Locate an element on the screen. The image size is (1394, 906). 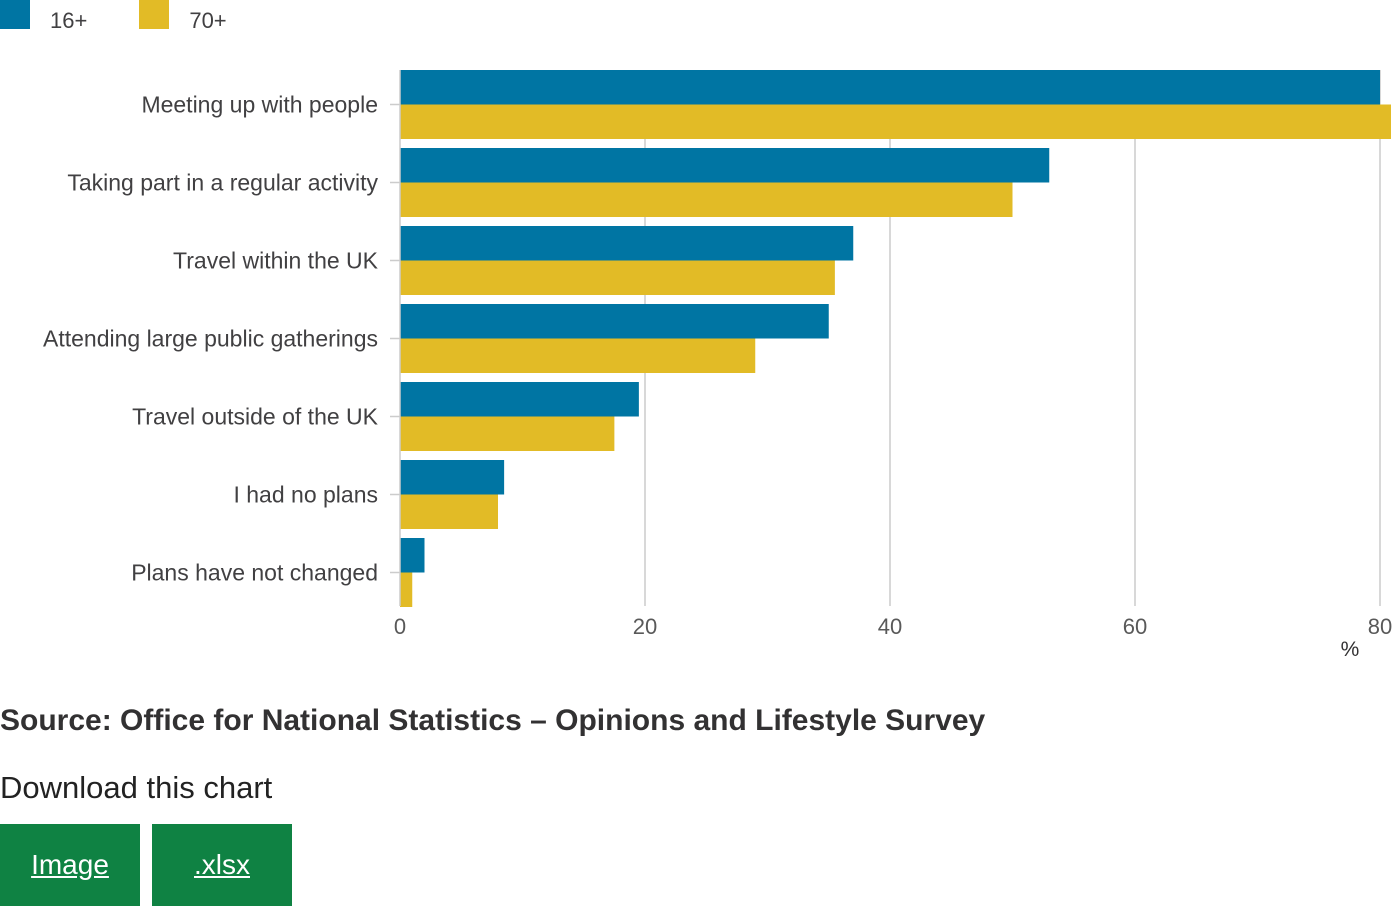
x-tick-label: 80 is located at coordinates (1380, 626).